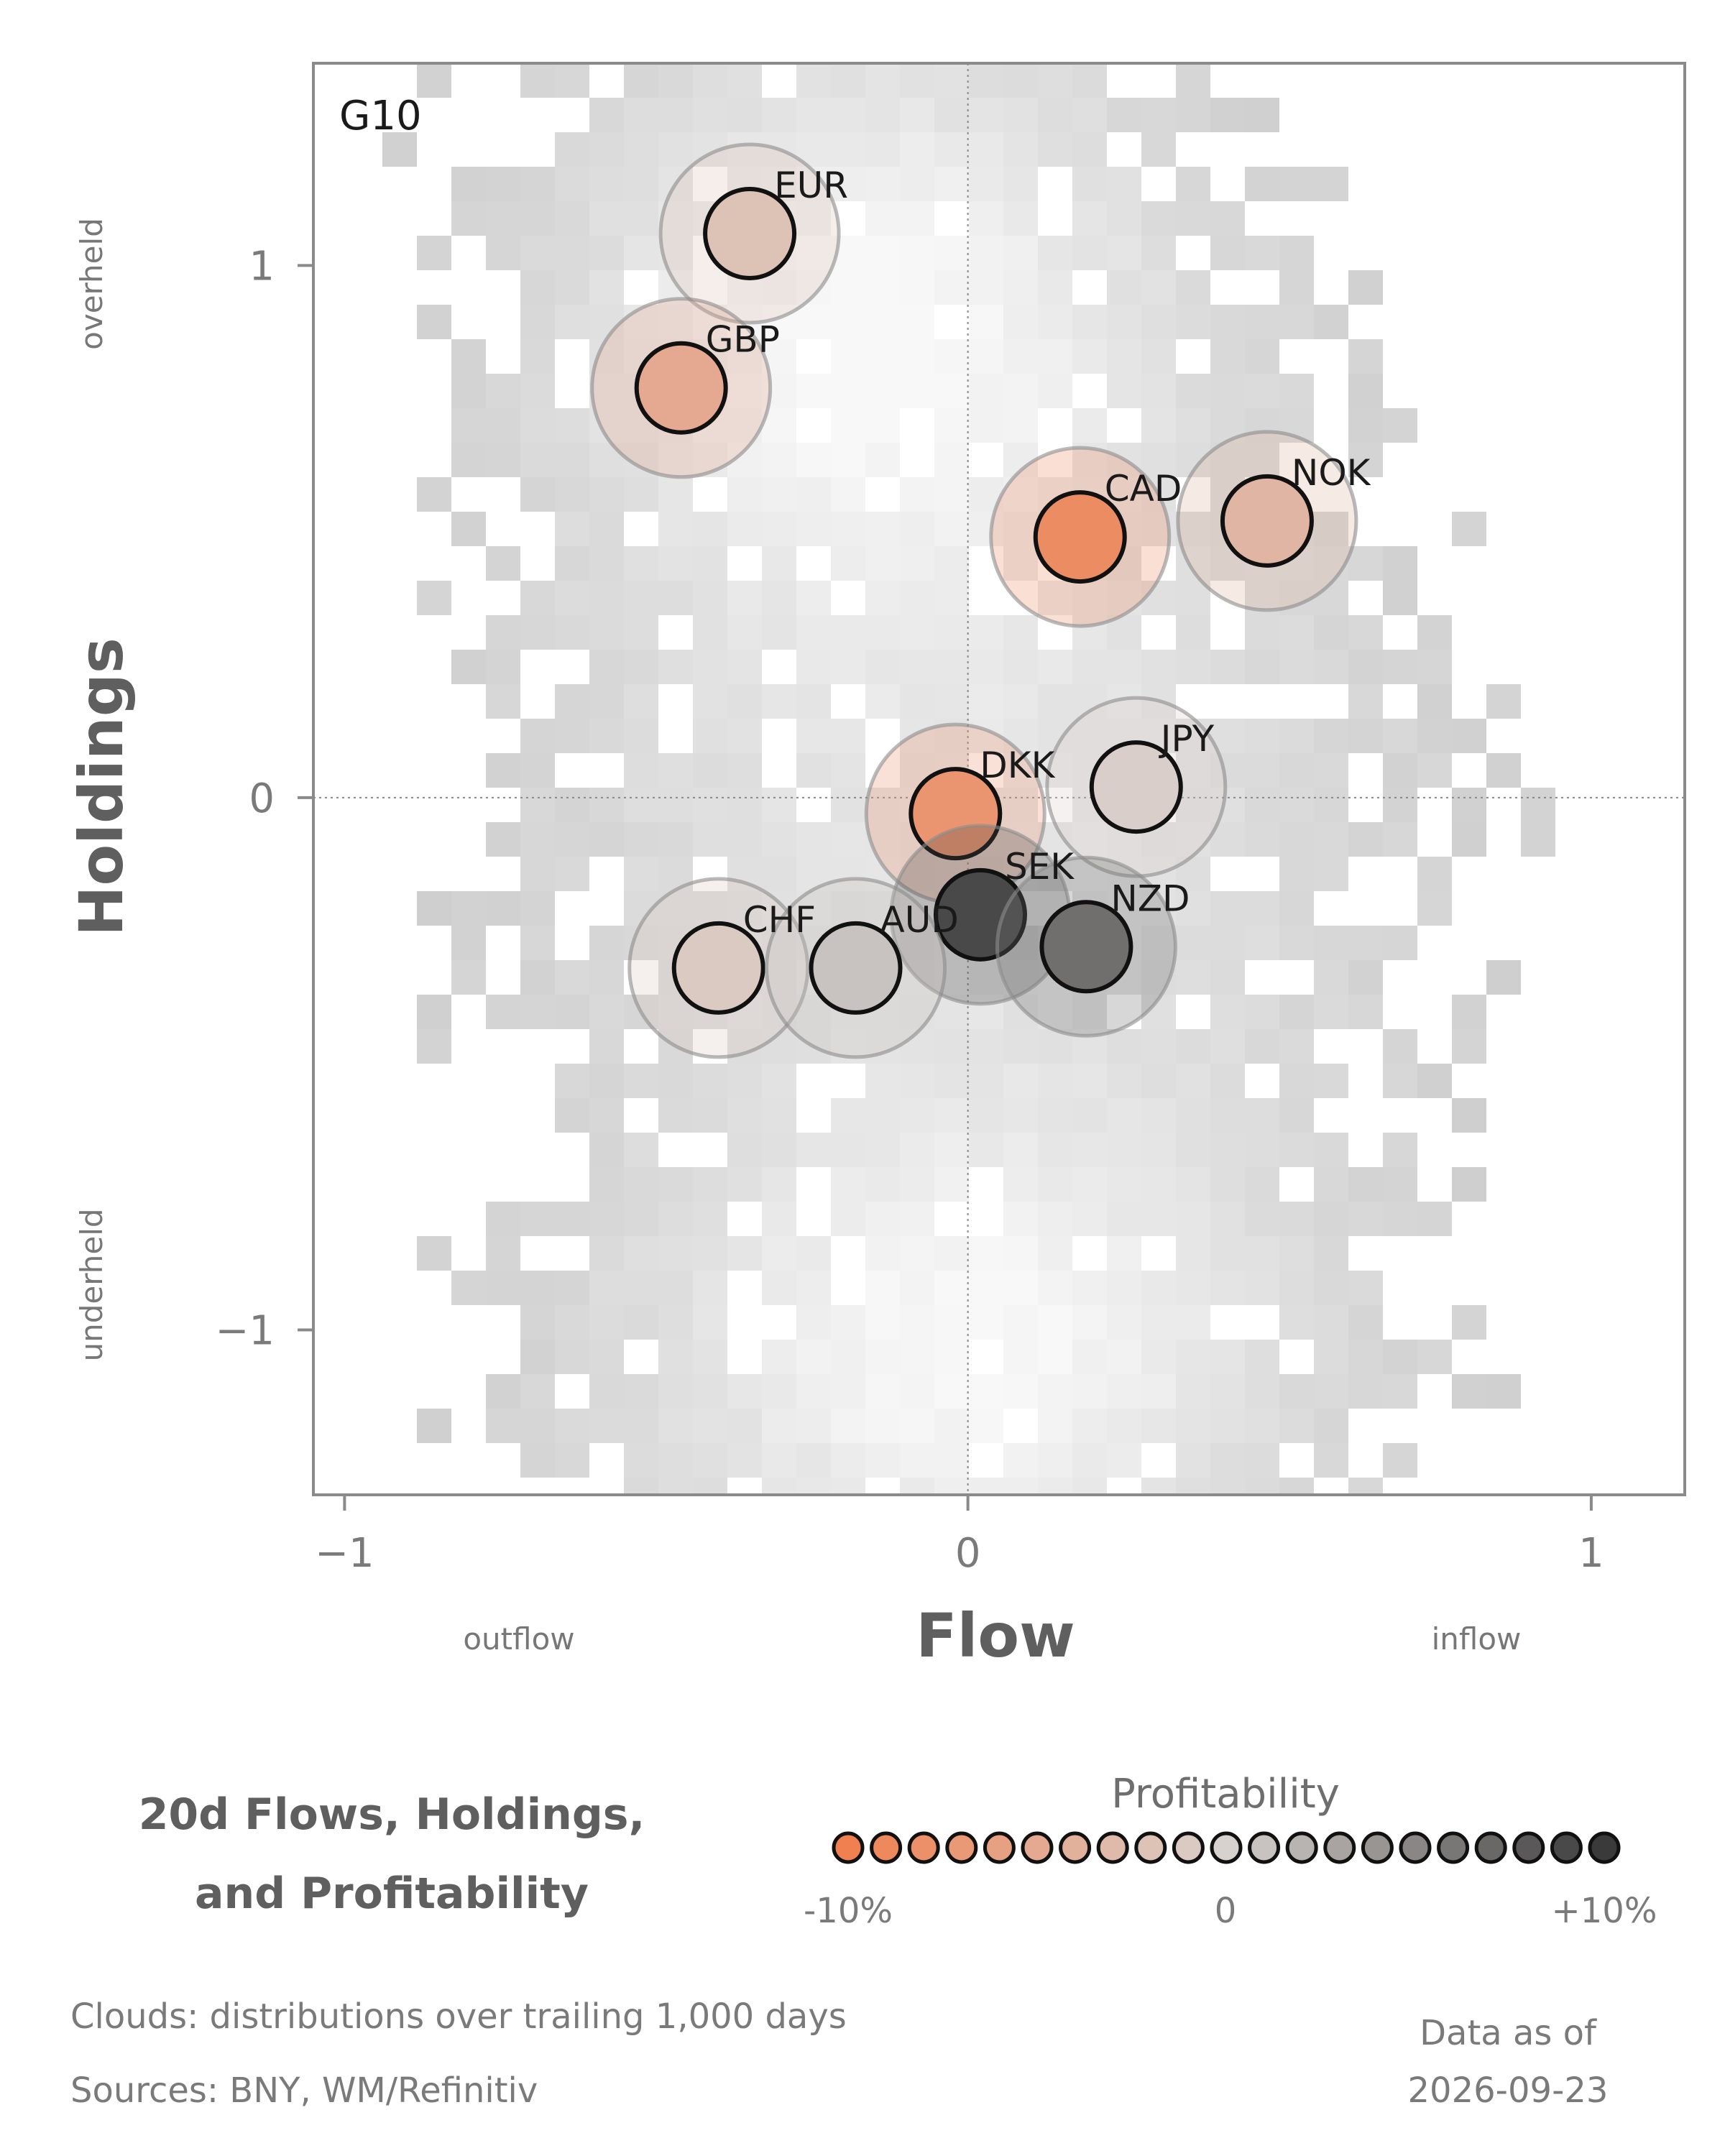 The image size is (1725, 2156). I want to click on y-axis-title: Holdings, so click(101, 787).